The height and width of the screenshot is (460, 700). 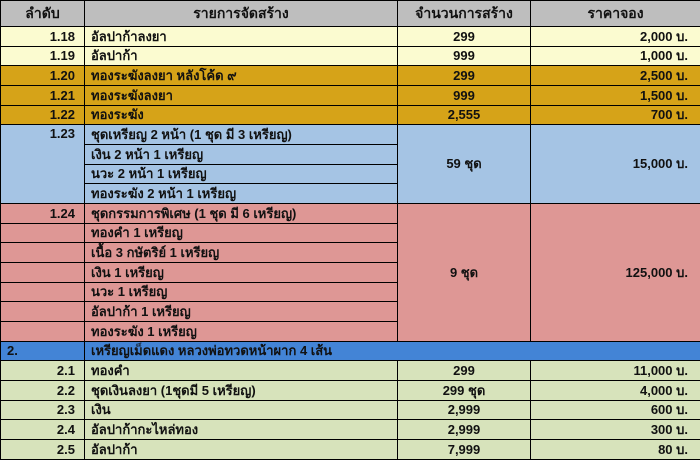 What do you see at coordinates (615, 371) in the screenshot?
I see `cell-price: 11,000 บ.` at bounding box center [615, 371].